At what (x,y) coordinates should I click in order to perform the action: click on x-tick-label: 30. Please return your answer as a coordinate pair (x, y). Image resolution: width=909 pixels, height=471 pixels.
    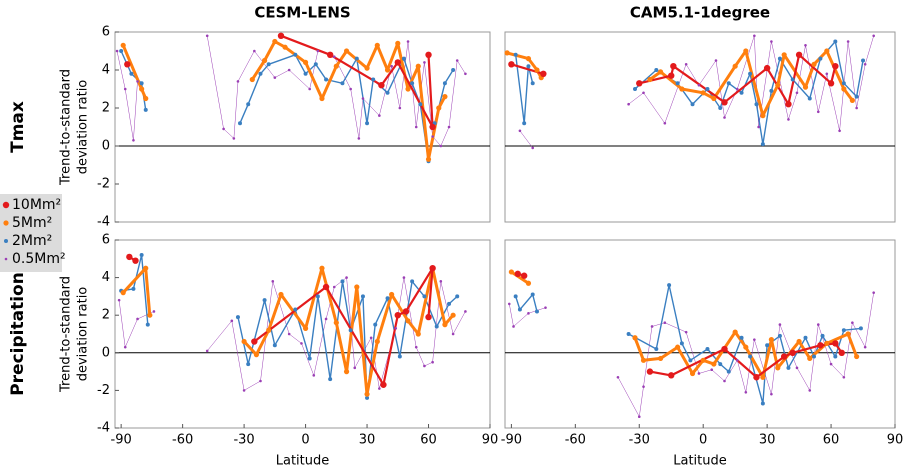
    Looking at the image, I should click on (367, 440).